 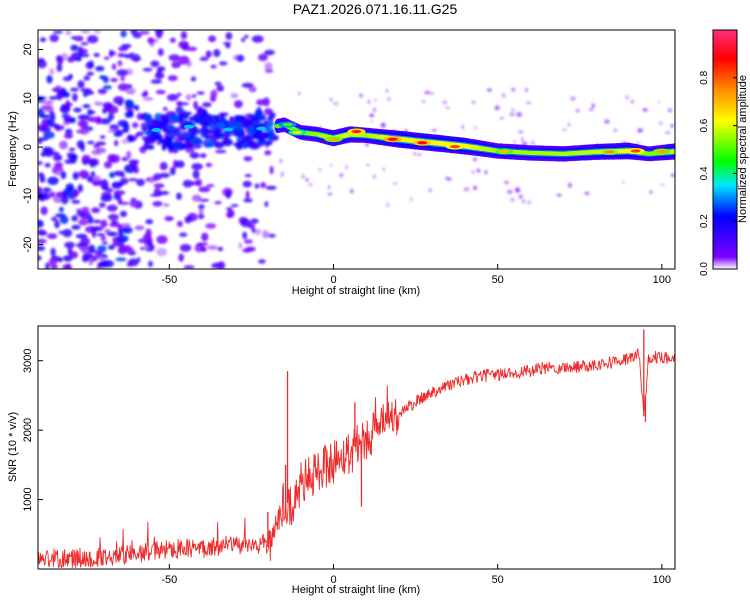 What do you see at coordinates (13, 447) in the screenshot?
I see `snr-y-label: SNR (10 * v/v)` at bounding box center [13, 447].